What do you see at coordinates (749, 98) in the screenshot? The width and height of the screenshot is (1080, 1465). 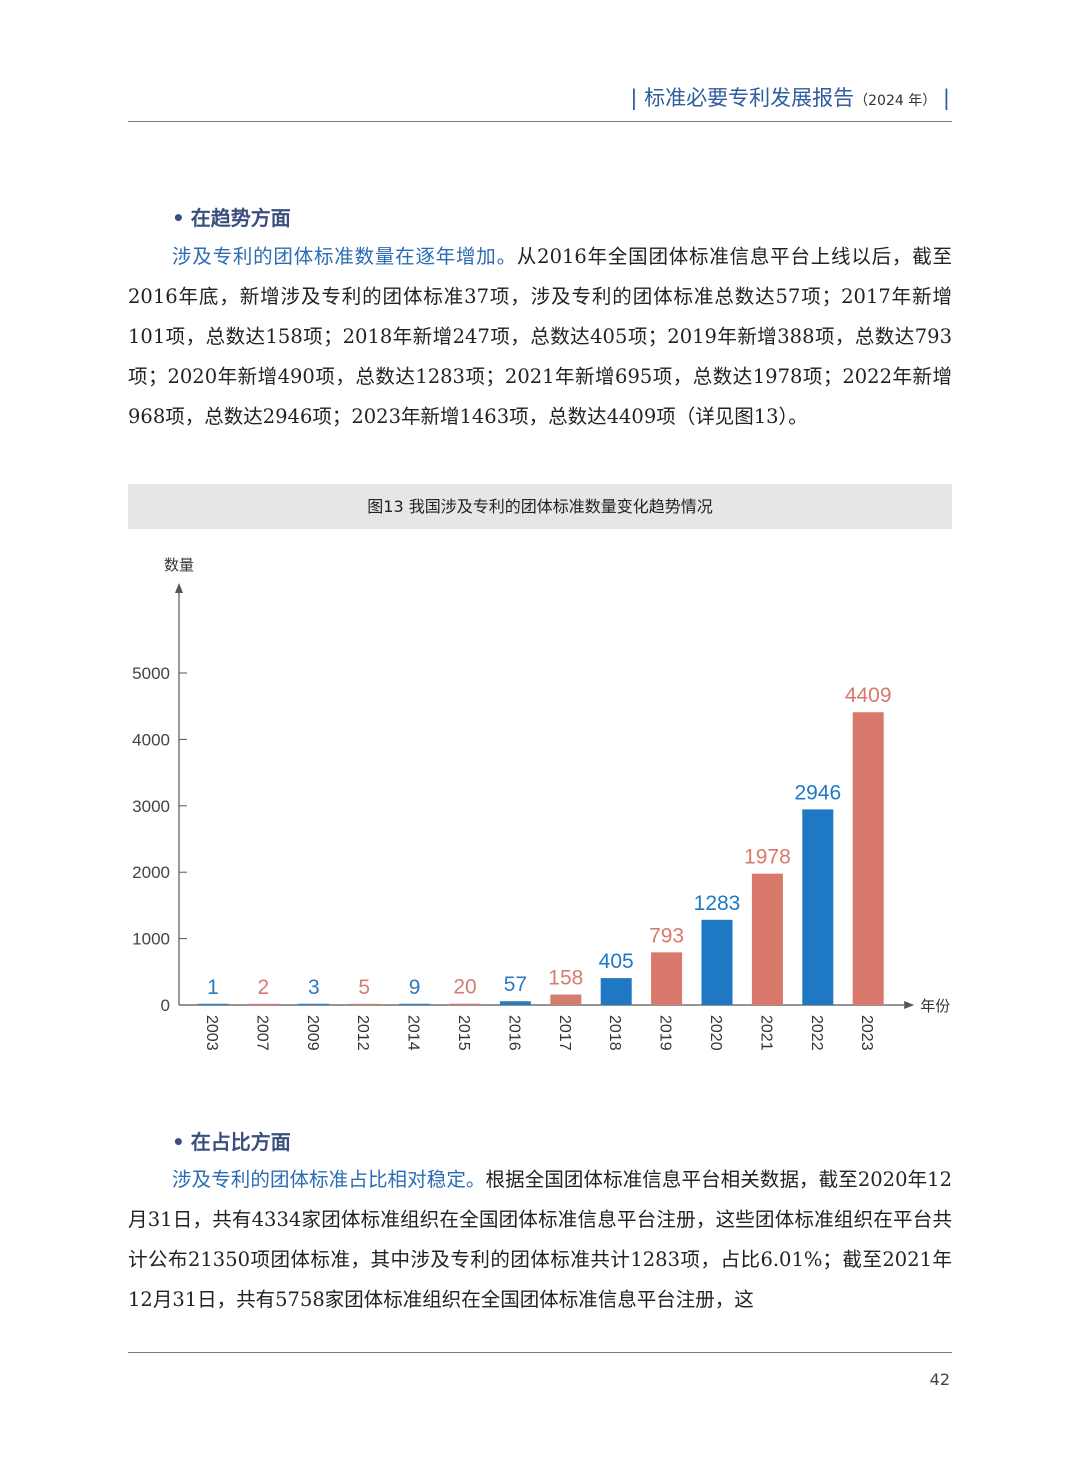 I see `header-title-text: 标准必要专利发展报告` at bounding box center [749, 98].